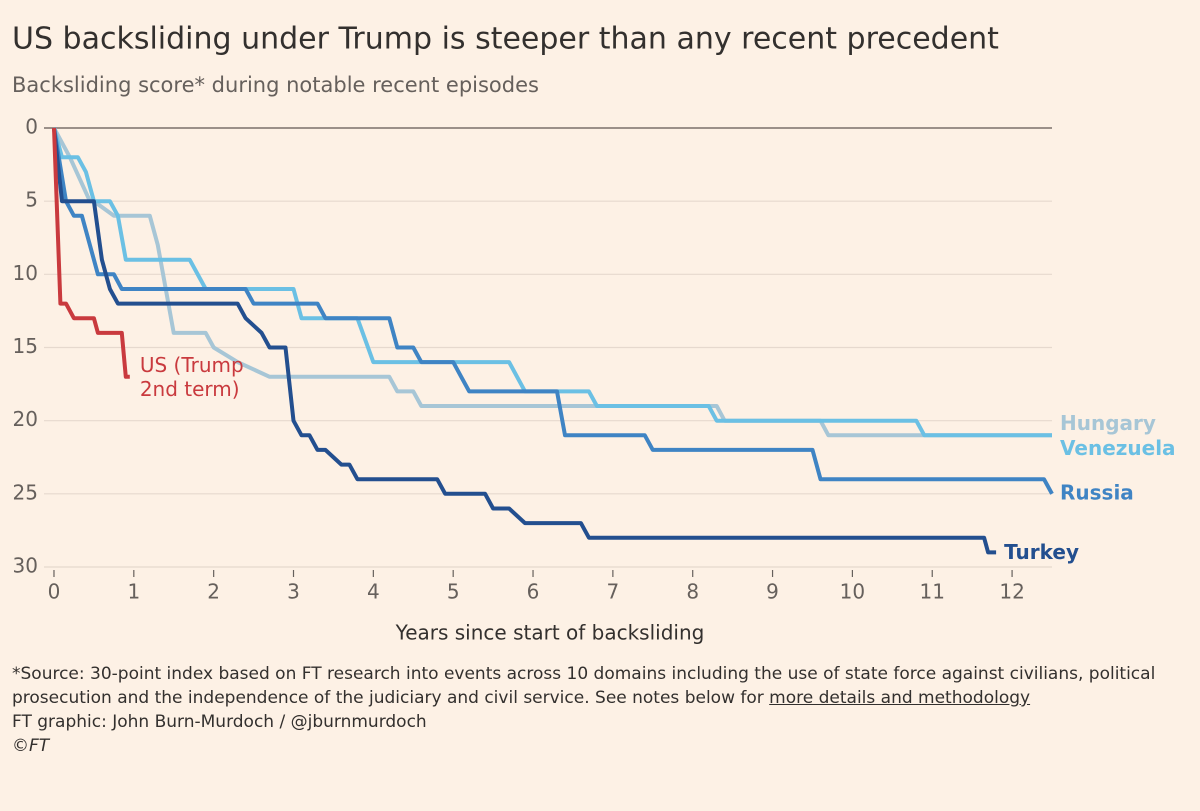  What do you see at coordinates (25, 492) in the screenshot?
I see `y-tick-label: 25` at bounding box center [25, 492].